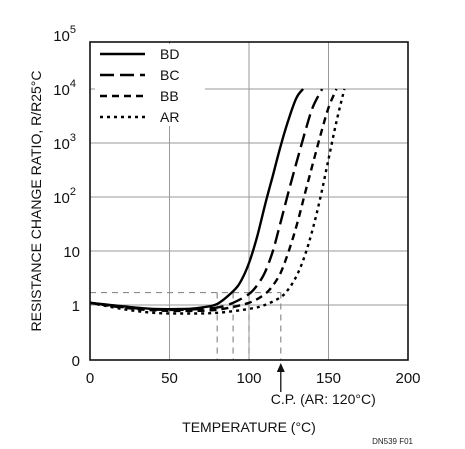 Image resolution: width=465 pixels, height=449 pixels. I want to click on cp-annotation: C.P. (AR: 120°C), so click(323, 385).